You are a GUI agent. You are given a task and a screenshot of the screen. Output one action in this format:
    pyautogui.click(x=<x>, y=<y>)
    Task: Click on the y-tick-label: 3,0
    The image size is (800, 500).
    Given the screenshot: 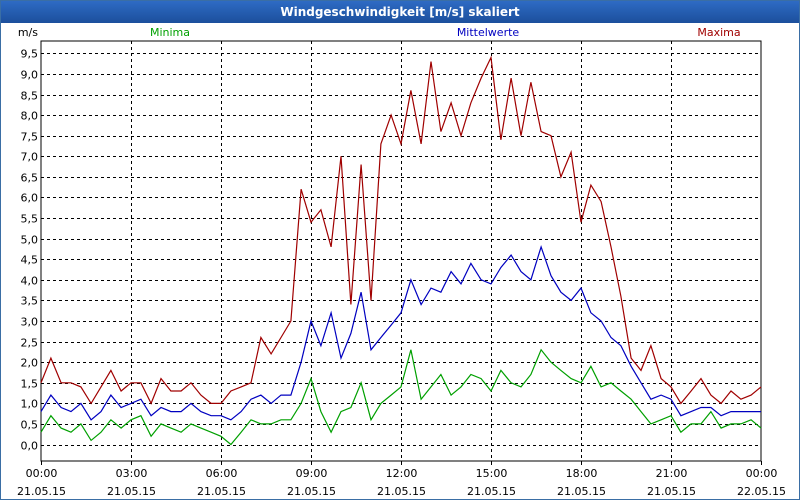 What is the action you would take?
    pyautogui.click(x=30, y=322)
    